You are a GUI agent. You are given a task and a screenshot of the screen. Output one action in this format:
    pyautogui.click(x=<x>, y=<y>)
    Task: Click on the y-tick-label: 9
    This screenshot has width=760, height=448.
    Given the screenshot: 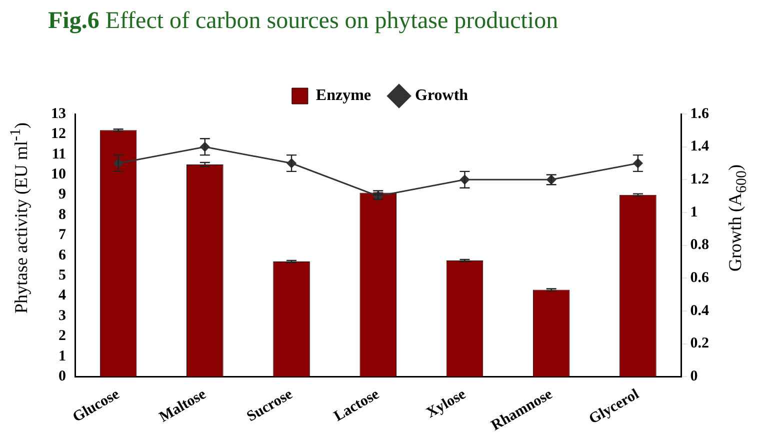 What is the action you would take?
    pyautogui.click(x=62, y=194)
    